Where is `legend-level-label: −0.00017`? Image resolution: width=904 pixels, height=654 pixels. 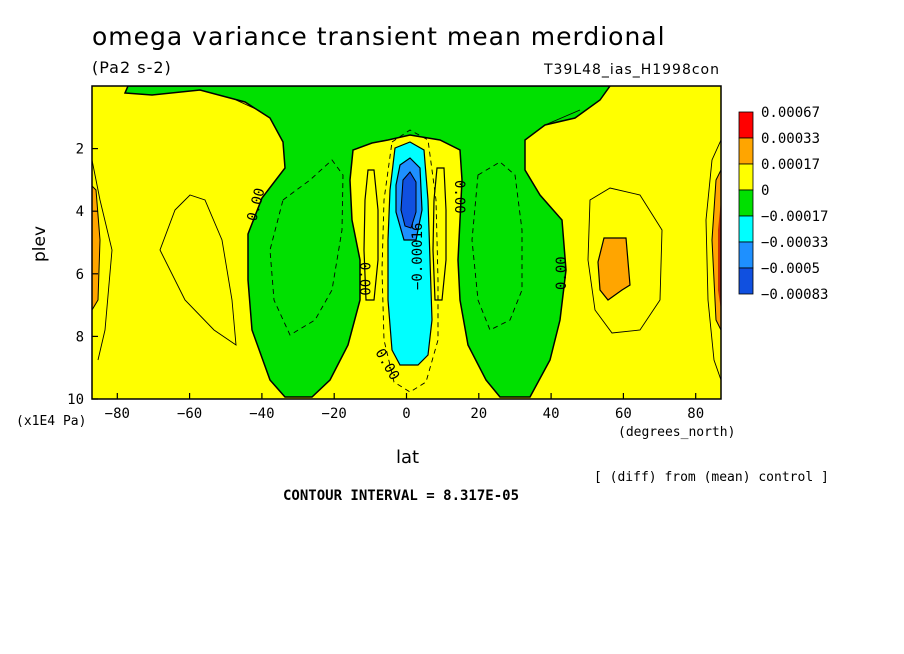
legend-level-label: −0.00017 is located at coordinates (794, 217).